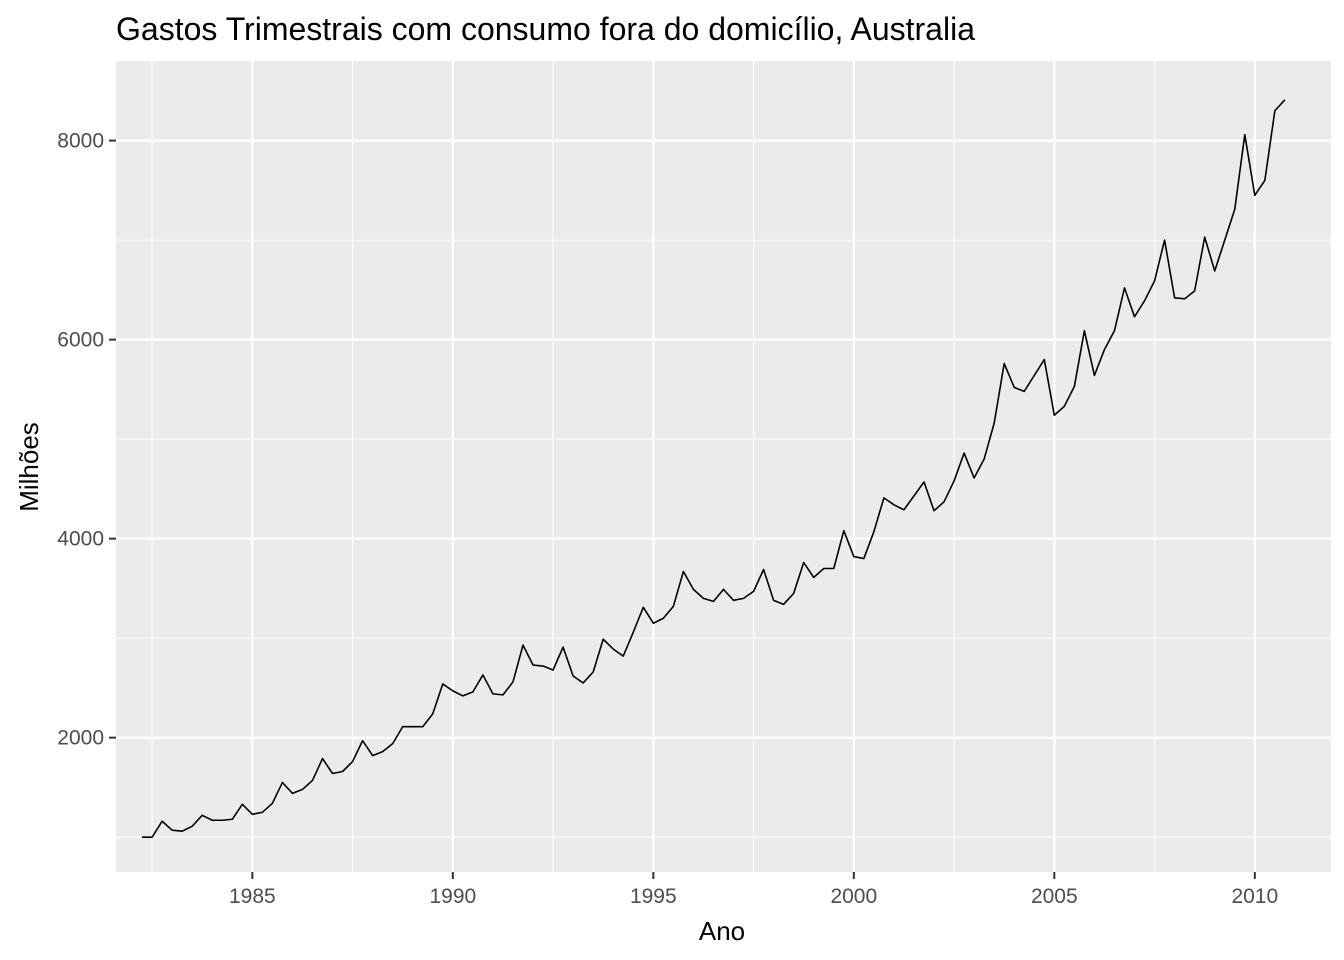 Image resolution: width=1344 pixels, height=960 pixels. Describe the element at coordinates (252, 896) in the screenshot. I see `x-tick-label: 1985` at that location.